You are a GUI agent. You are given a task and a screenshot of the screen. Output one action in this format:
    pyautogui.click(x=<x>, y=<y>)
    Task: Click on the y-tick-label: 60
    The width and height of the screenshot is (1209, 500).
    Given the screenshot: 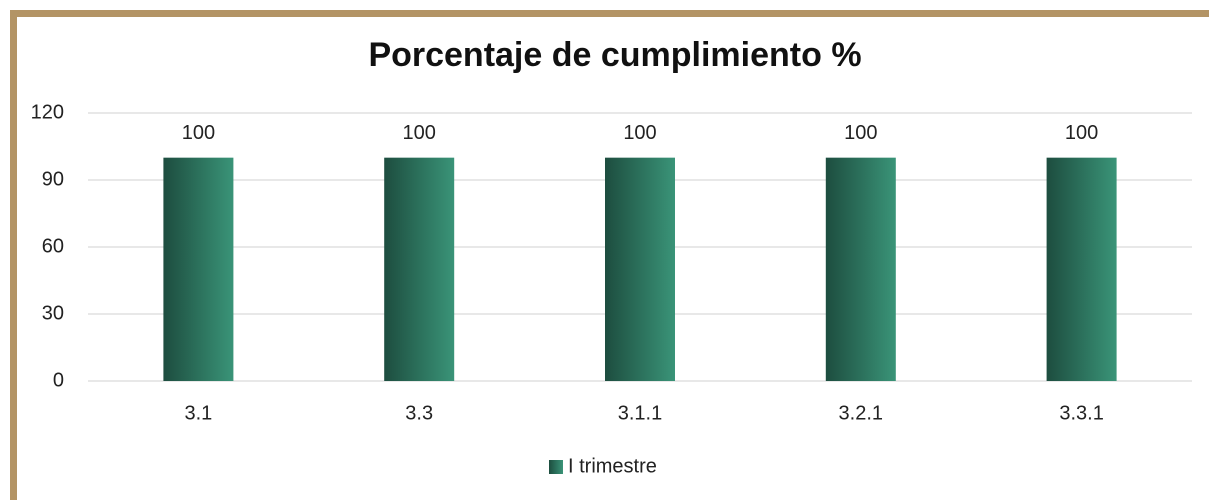 What is the action you would take?
    pyautogui.click(x=53, y=246)
    